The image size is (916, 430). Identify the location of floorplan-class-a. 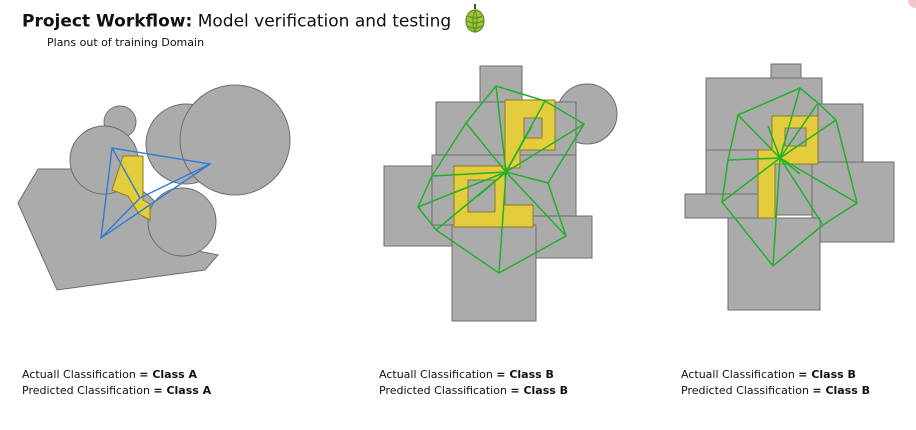
(154, 187).